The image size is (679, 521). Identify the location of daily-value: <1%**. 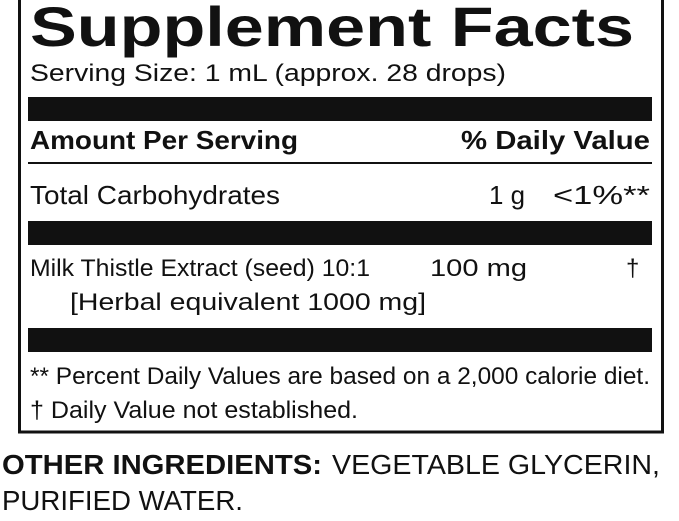
(601, 195).